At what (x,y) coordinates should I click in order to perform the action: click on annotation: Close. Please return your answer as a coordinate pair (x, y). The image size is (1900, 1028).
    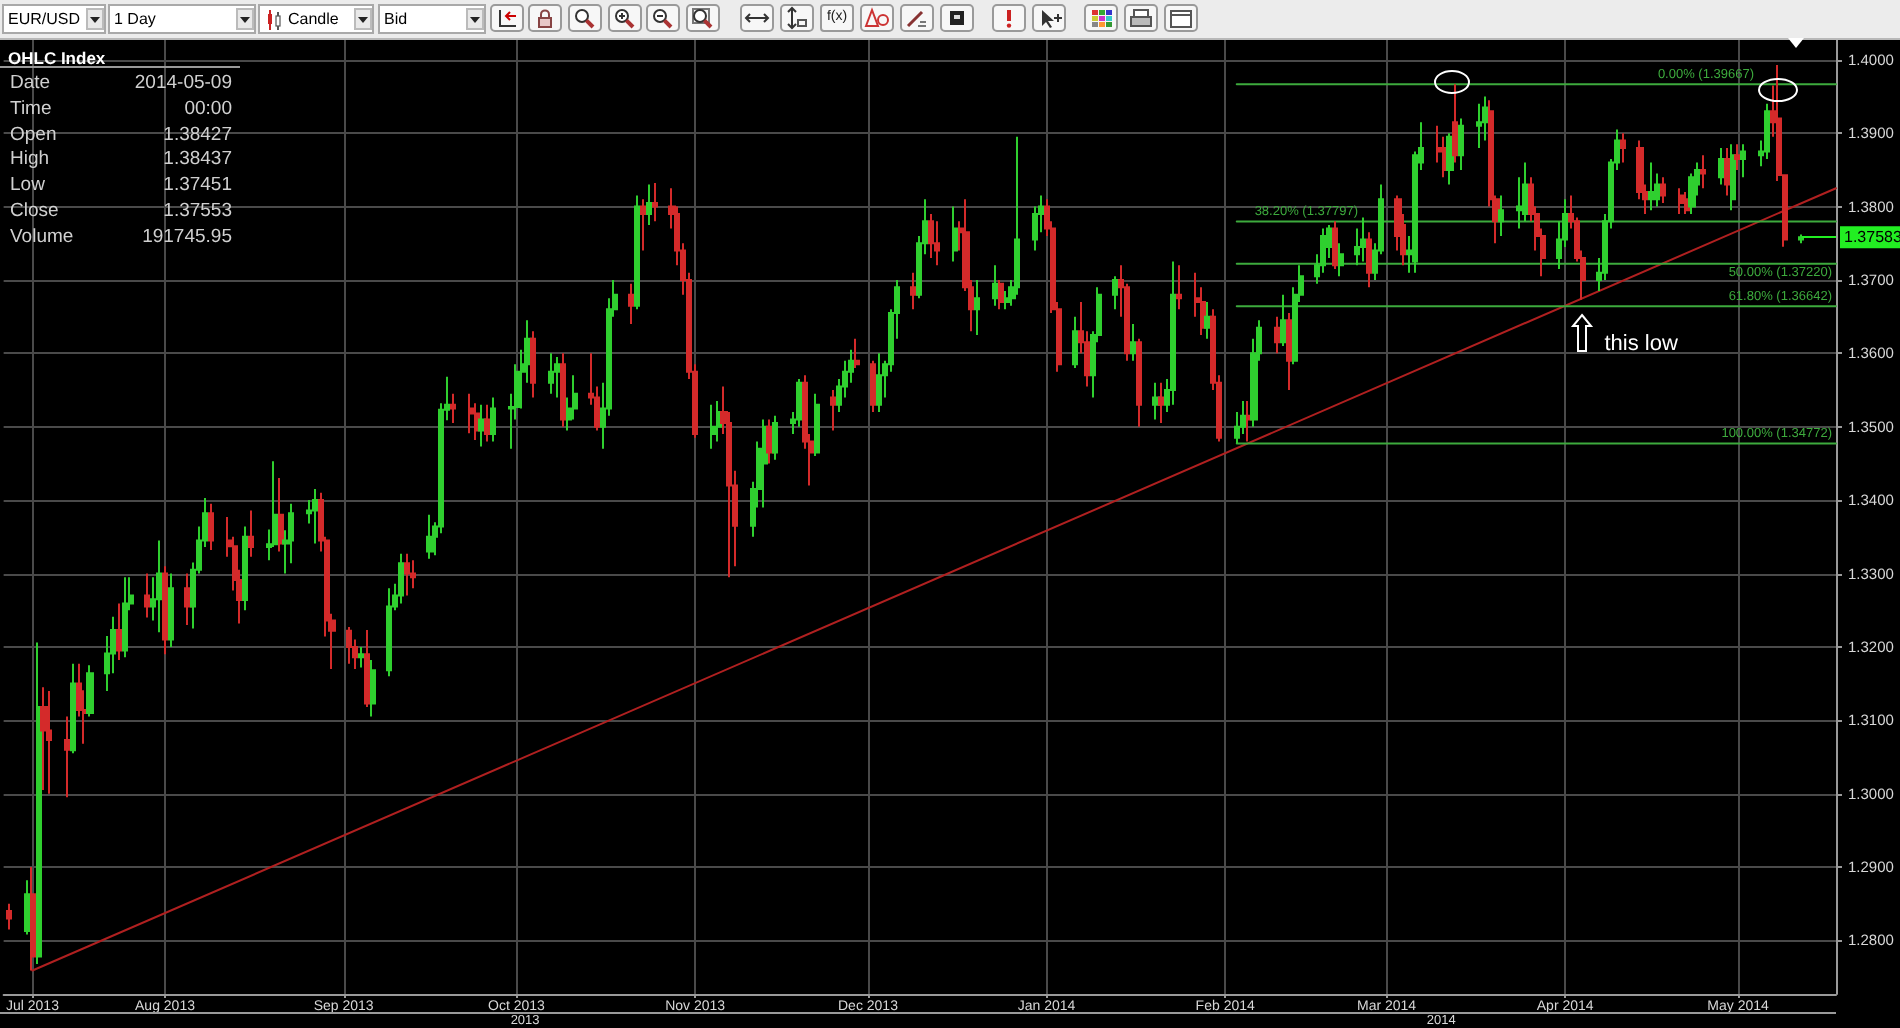
    Looking at the image, I should click on (34, 212).